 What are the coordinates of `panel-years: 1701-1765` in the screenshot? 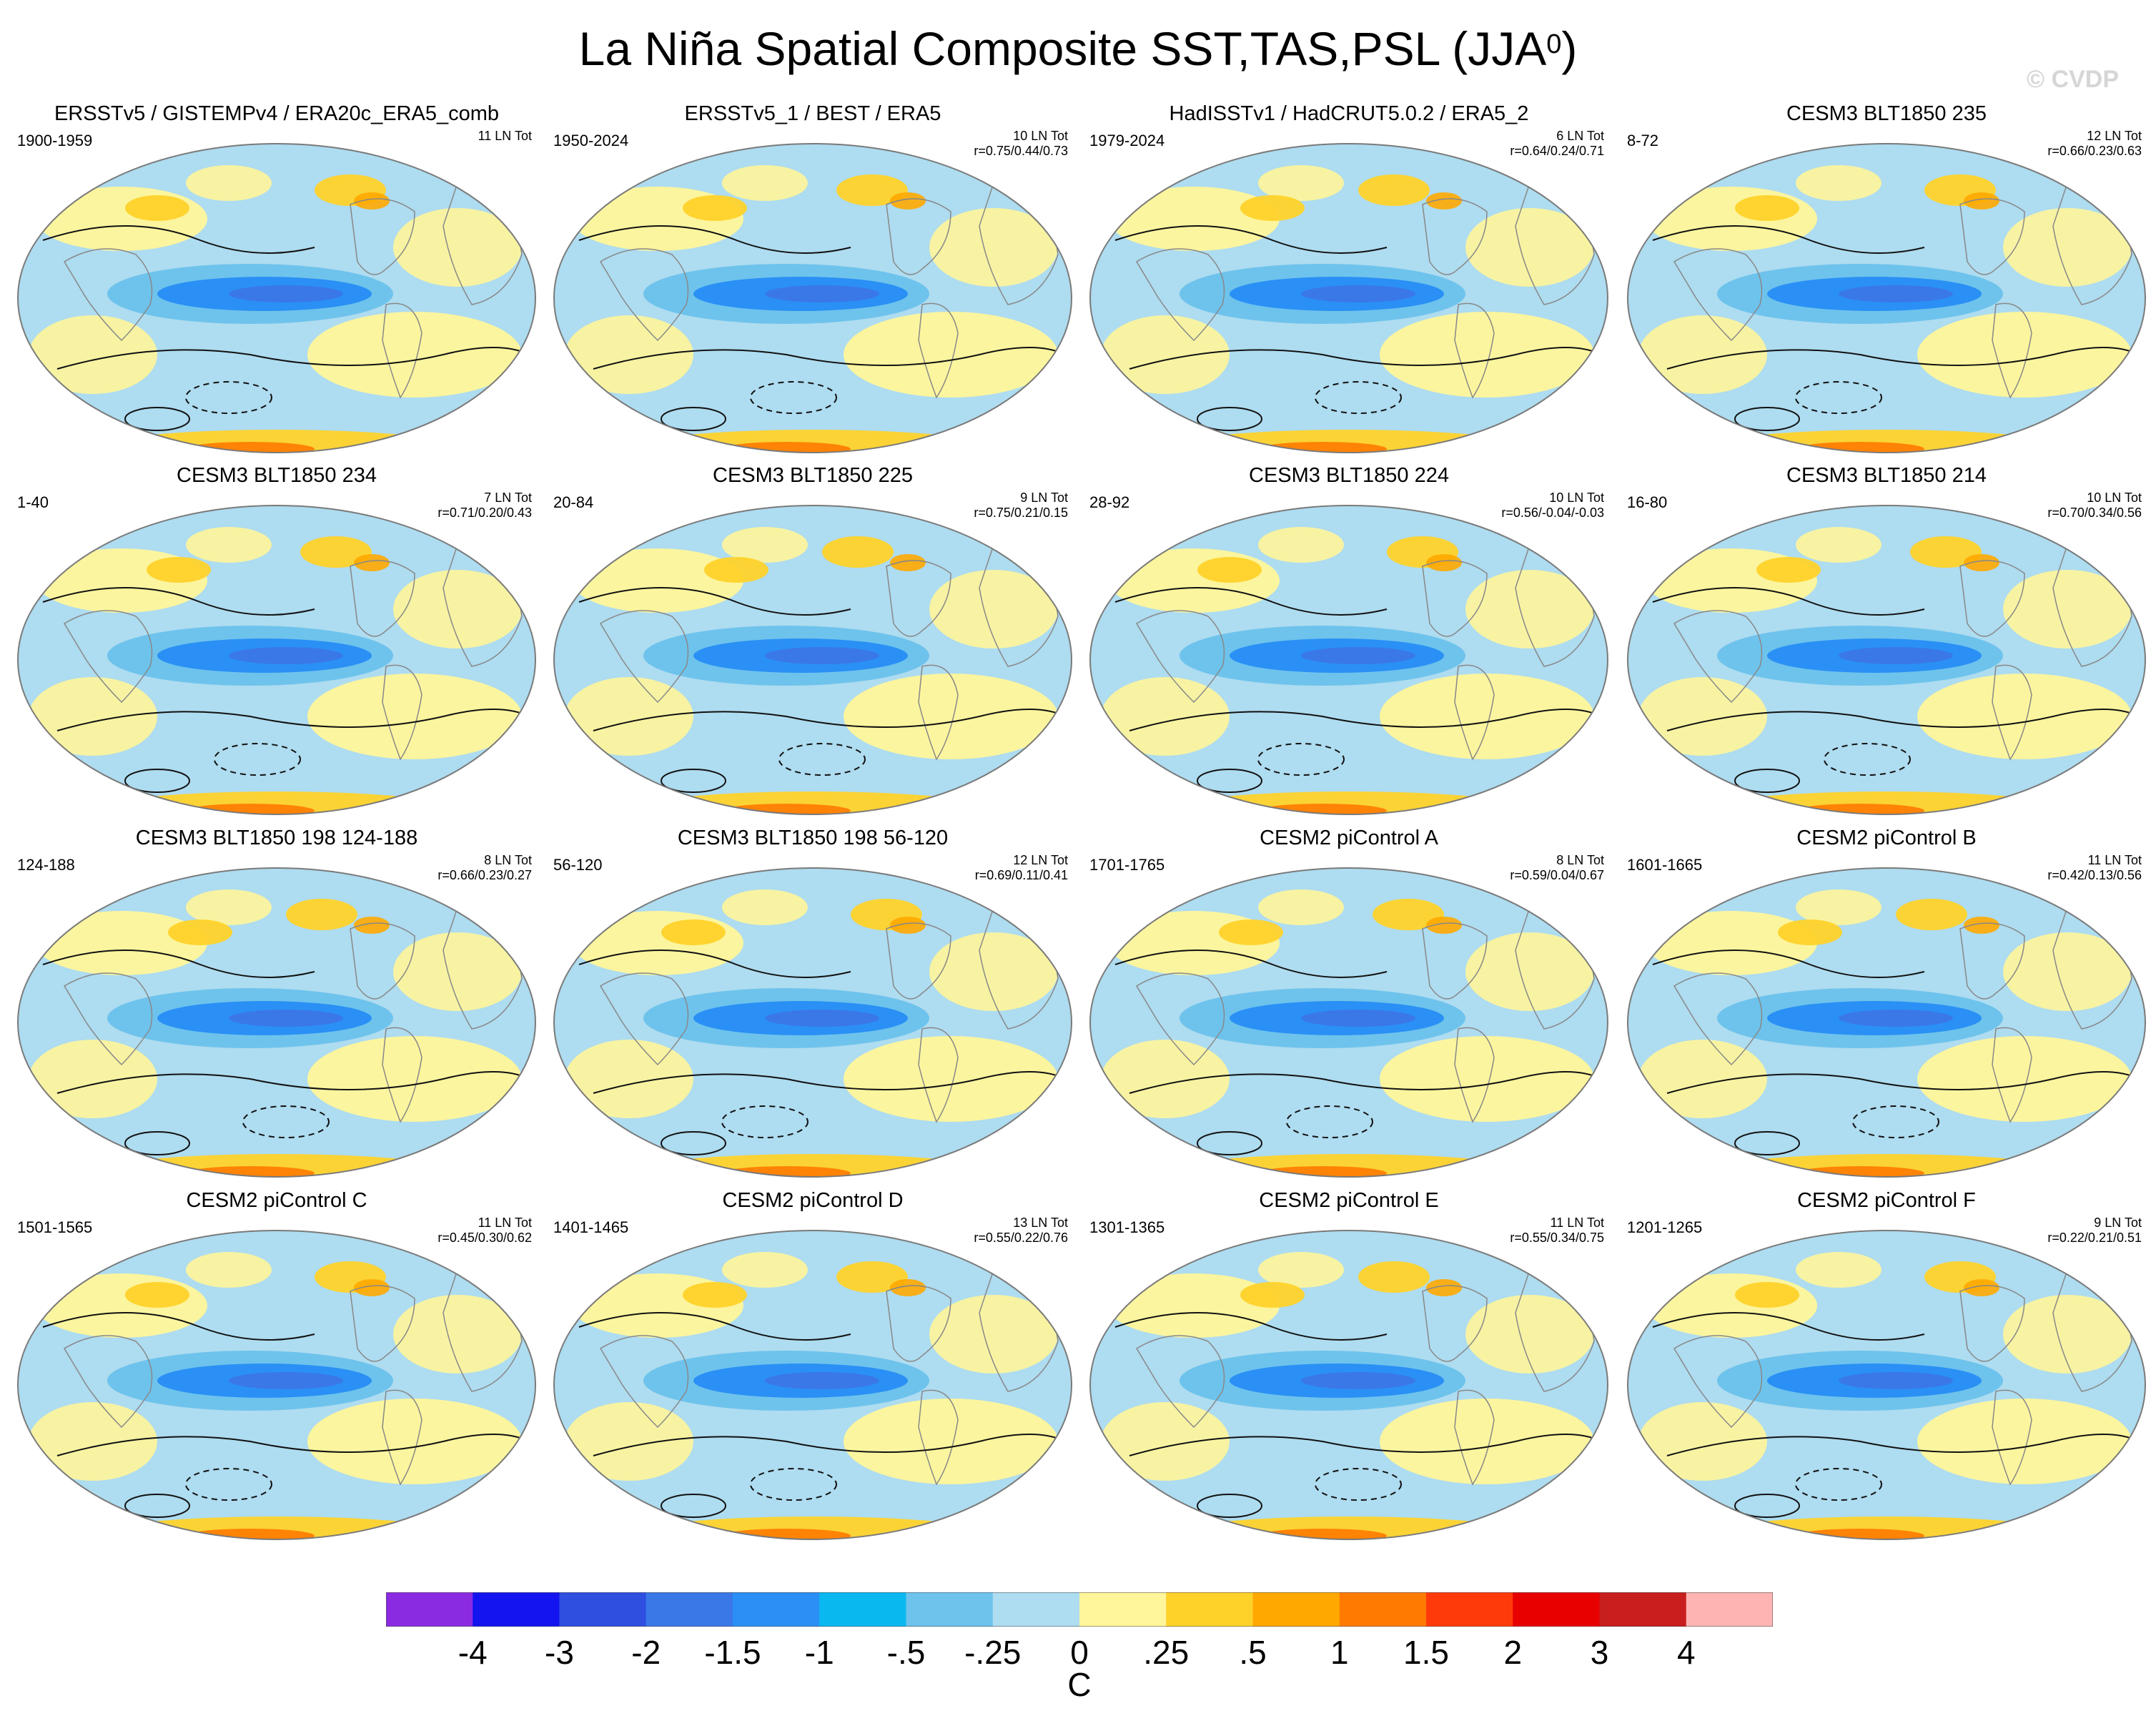 It's located at (1127, 865).